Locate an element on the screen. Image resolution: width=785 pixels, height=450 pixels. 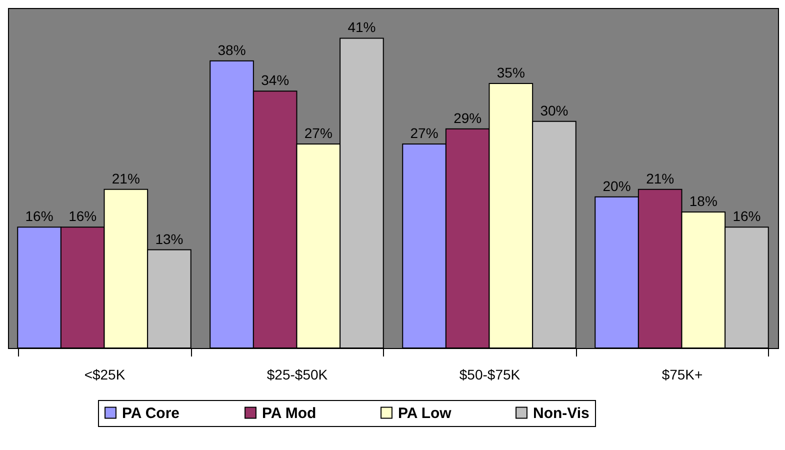
legend-label: PA Mod is located at coordinates (289, 413).